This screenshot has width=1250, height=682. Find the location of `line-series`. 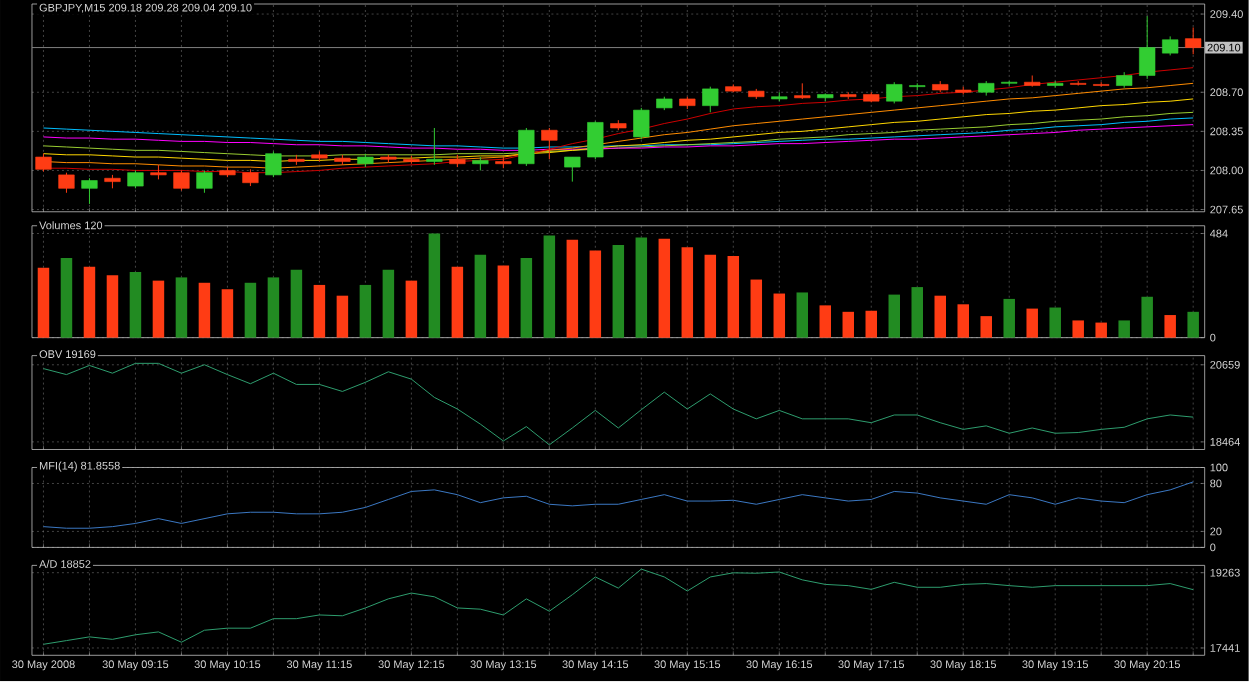

line-series is located at coordinates (618, 138).